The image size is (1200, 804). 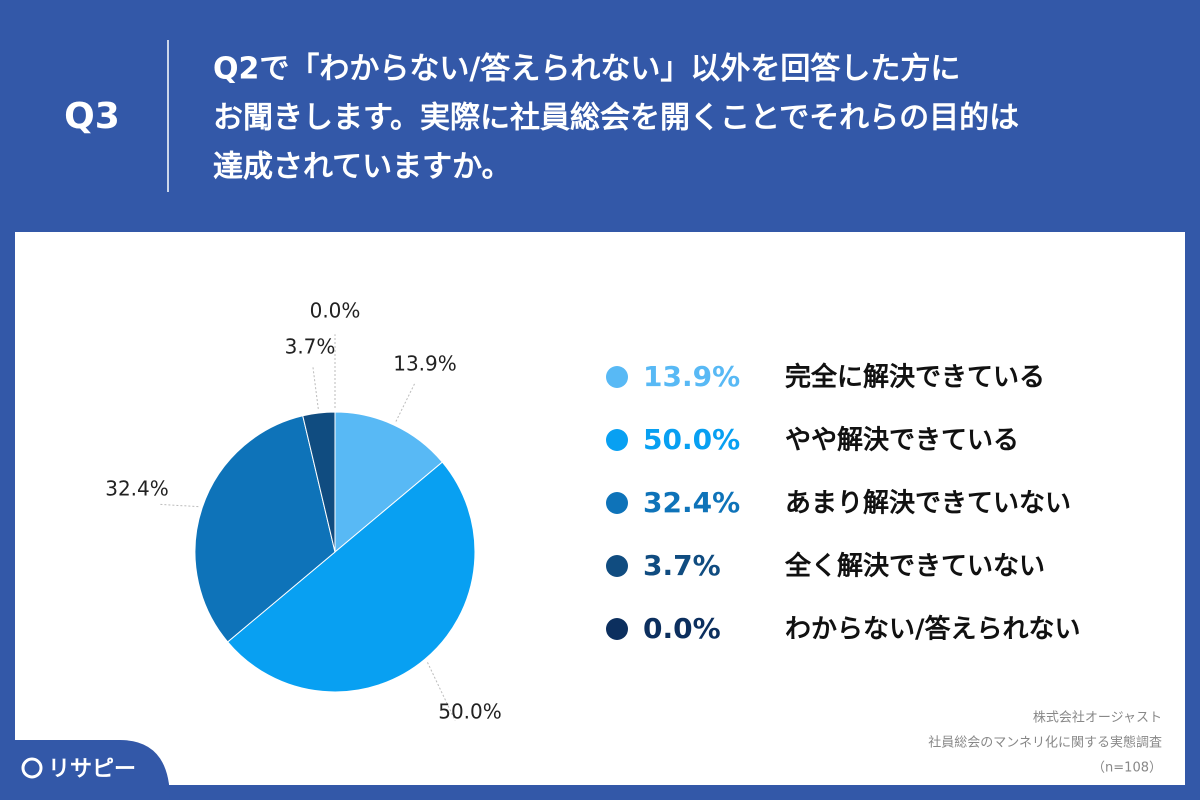 What do you see at coordinates (616, 118) in the screenshot?
I see `title-line: お聞きします。実際に社員総会を開くことでそれらの目的は` at bounding box center [616, 118].